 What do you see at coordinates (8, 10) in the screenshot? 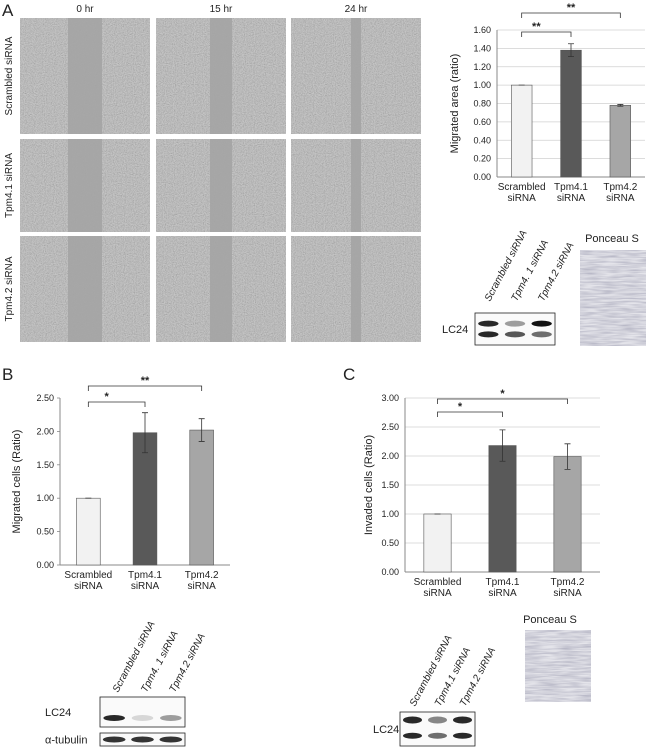
I see `panel-label: A` at bounding box center [8, 10].